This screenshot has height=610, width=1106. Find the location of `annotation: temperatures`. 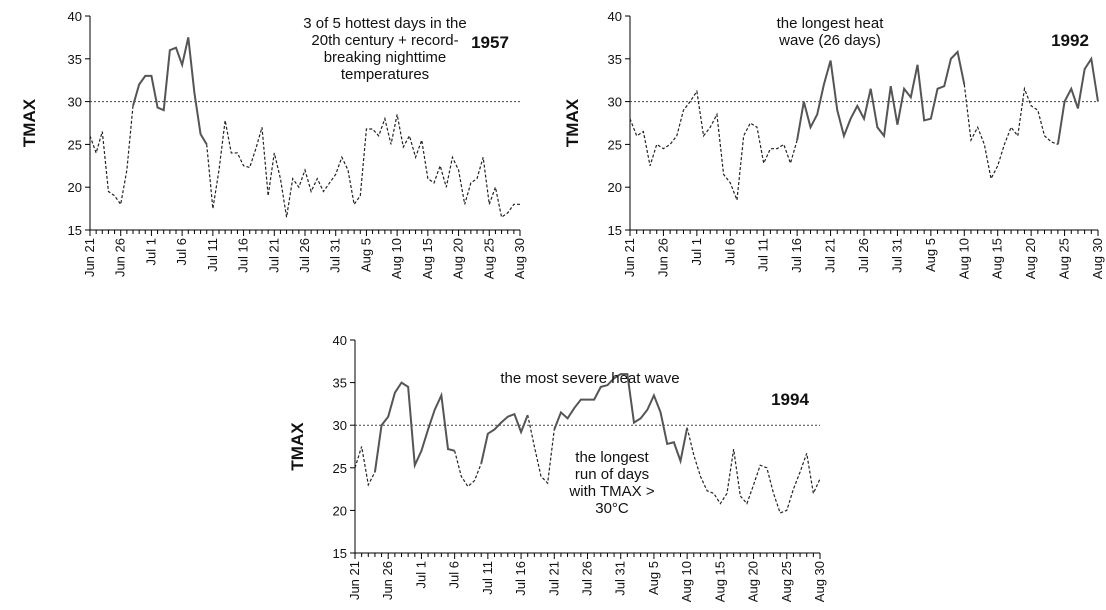

annotation: temperatures is located at coordinates (385, 74).